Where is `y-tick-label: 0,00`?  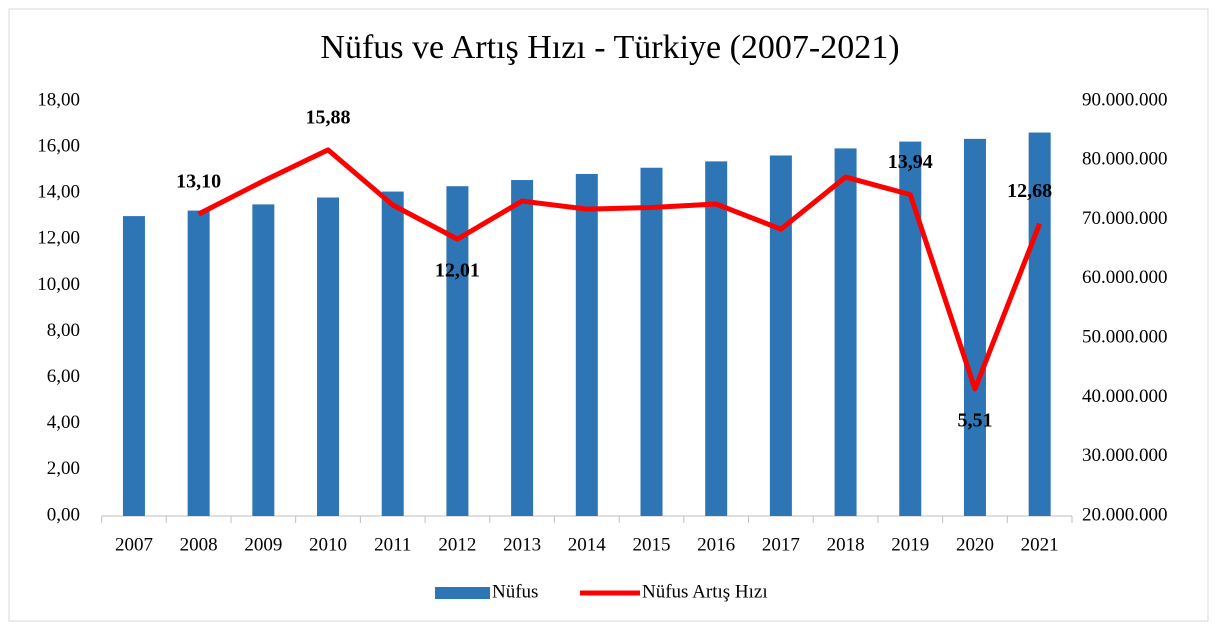 y-tick-label: 0,00 is located at coordinates (63, 514).